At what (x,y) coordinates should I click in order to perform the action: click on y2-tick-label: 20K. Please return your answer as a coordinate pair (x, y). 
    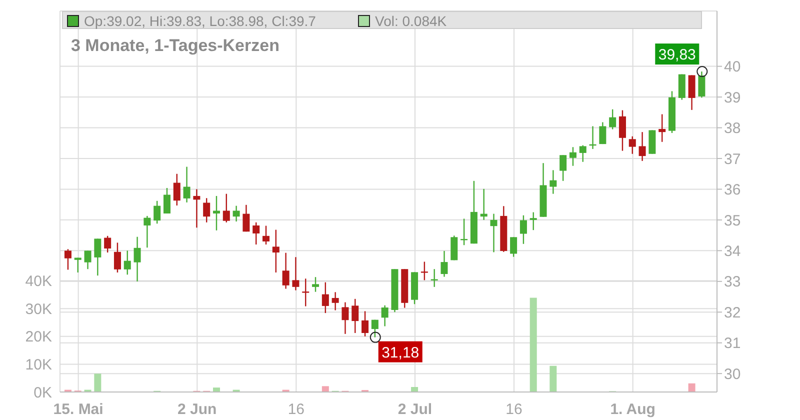
    Looking at the image, I should click on (38, 337).